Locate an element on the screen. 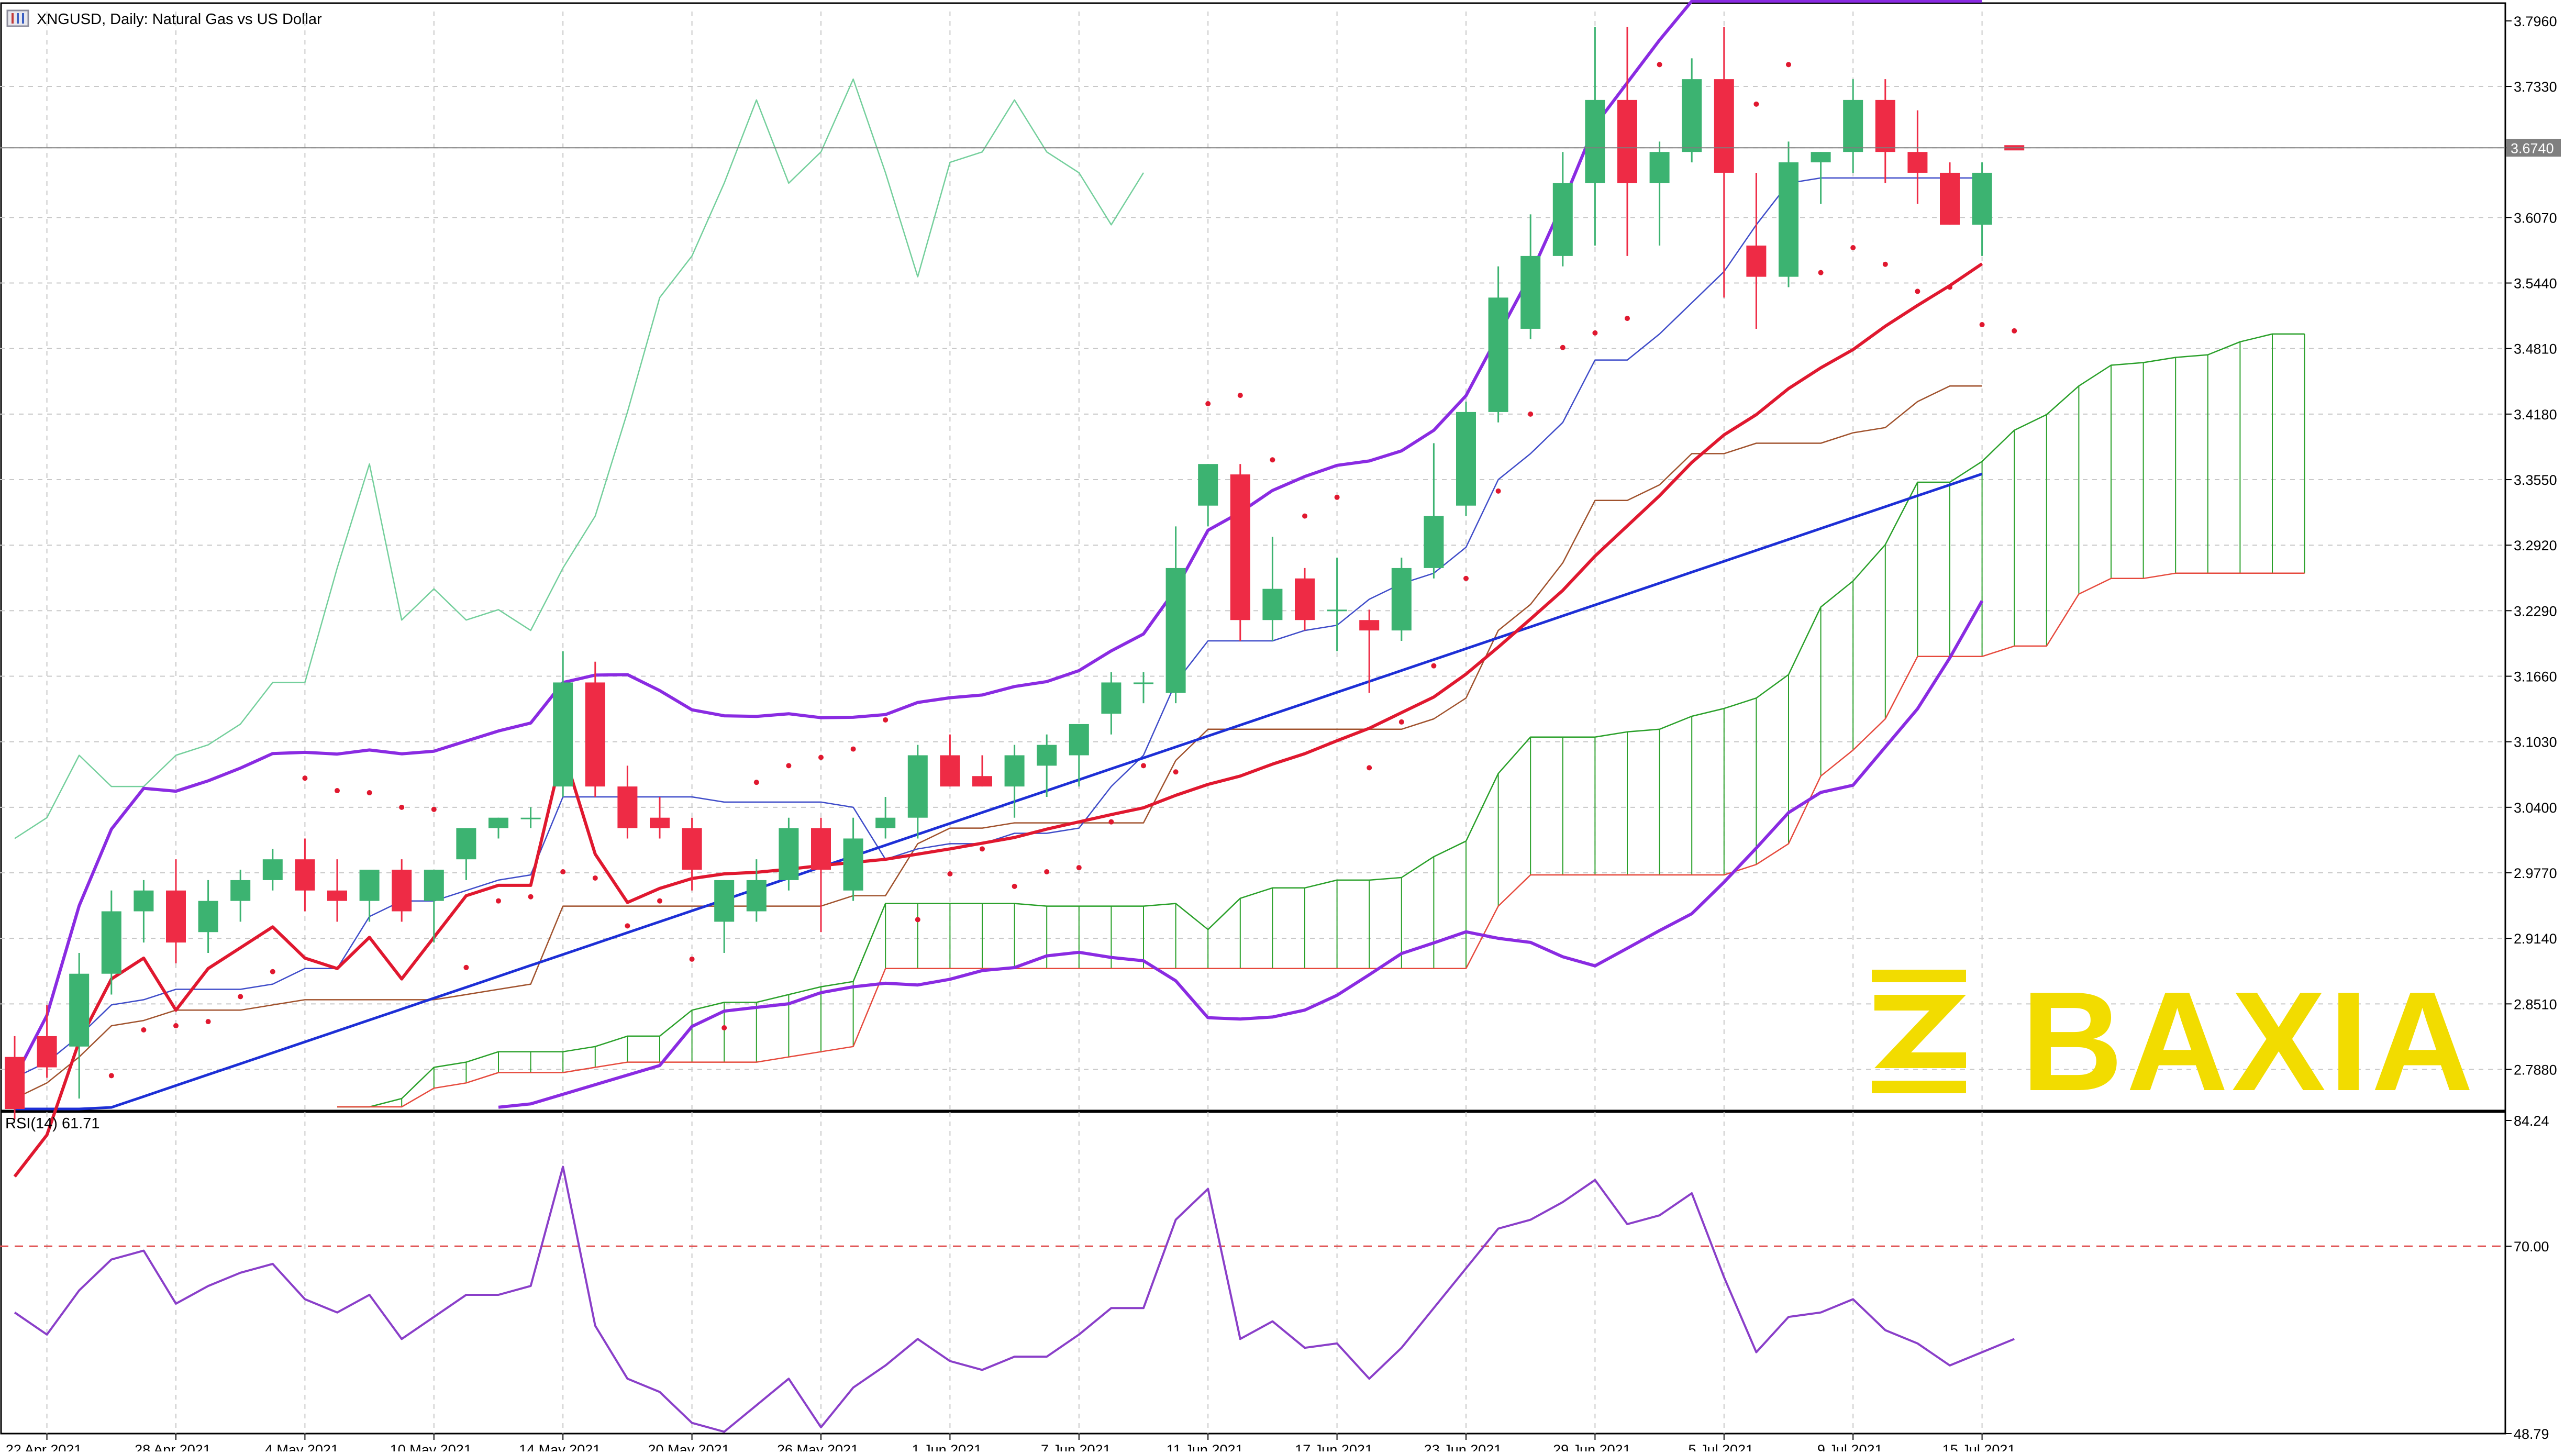 The image size is (2576, 1454). price-tick-label: 3.2290 is located at coordinates (2535, 611).